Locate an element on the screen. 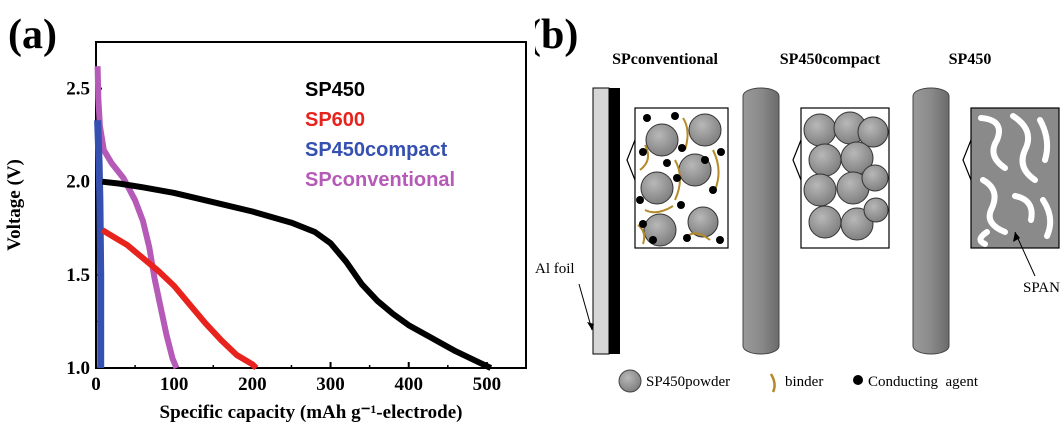 This screenshot has width=1064, height=434. panel-a-label: (a) is located at coordinates (32, 35).